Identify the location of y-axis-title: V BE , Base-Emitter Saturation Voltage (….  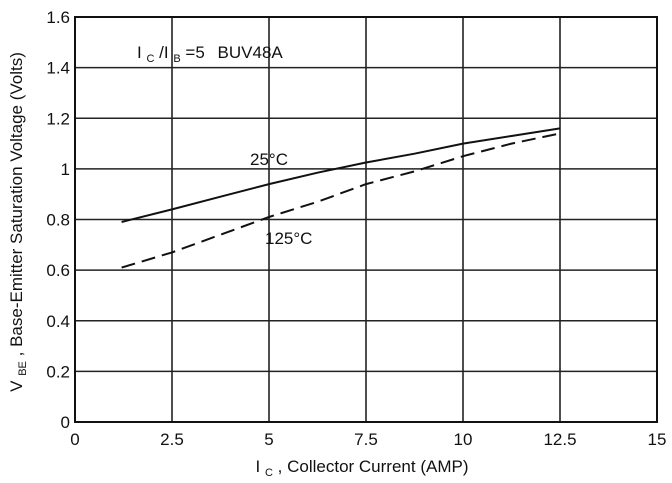
(18, 222).